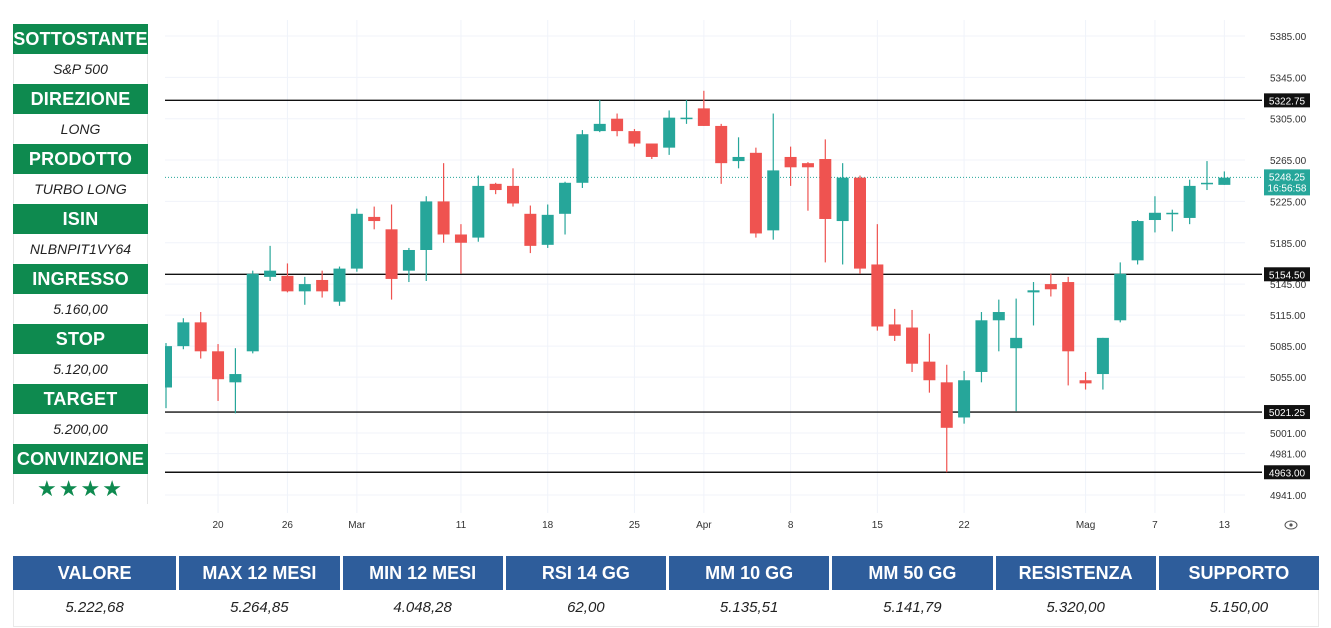 The image size is (1331, 628). What do you see at coordinates (1288, 37) in the screenshot?
I see `y-tick-label: 5385.00` at bounding box center [1288, 37].